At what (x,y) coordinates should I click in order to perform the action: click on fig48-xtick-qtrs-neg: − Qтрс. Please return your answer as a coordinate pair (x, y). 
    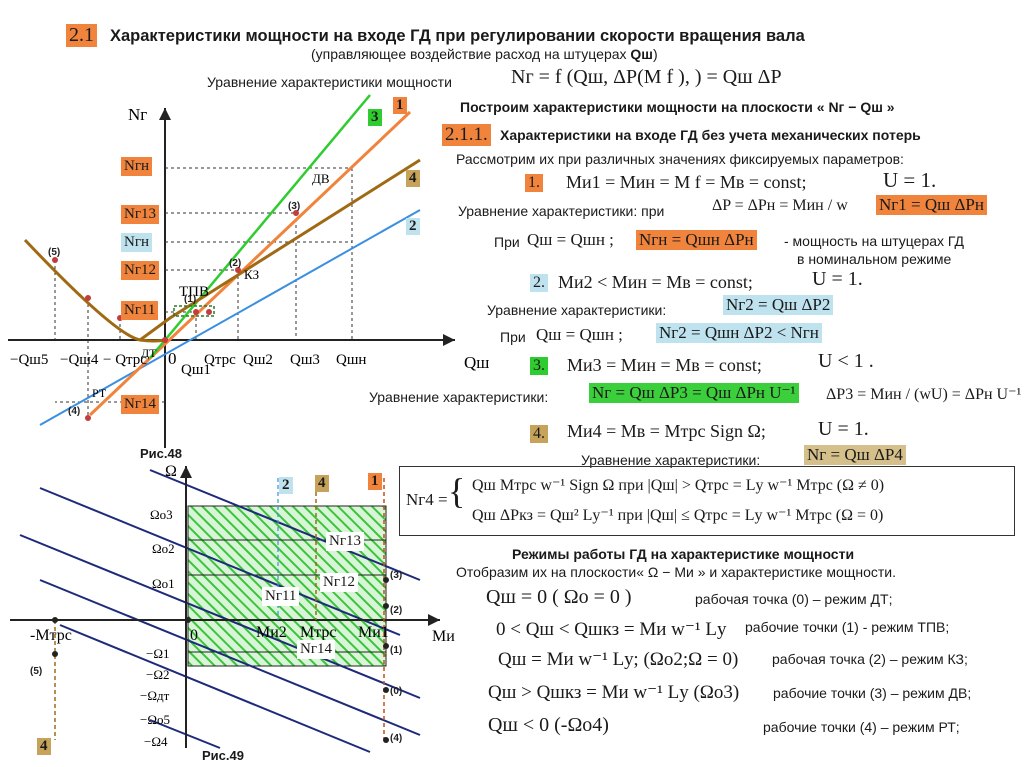
    Looking at the image, I should click on (125, 360).